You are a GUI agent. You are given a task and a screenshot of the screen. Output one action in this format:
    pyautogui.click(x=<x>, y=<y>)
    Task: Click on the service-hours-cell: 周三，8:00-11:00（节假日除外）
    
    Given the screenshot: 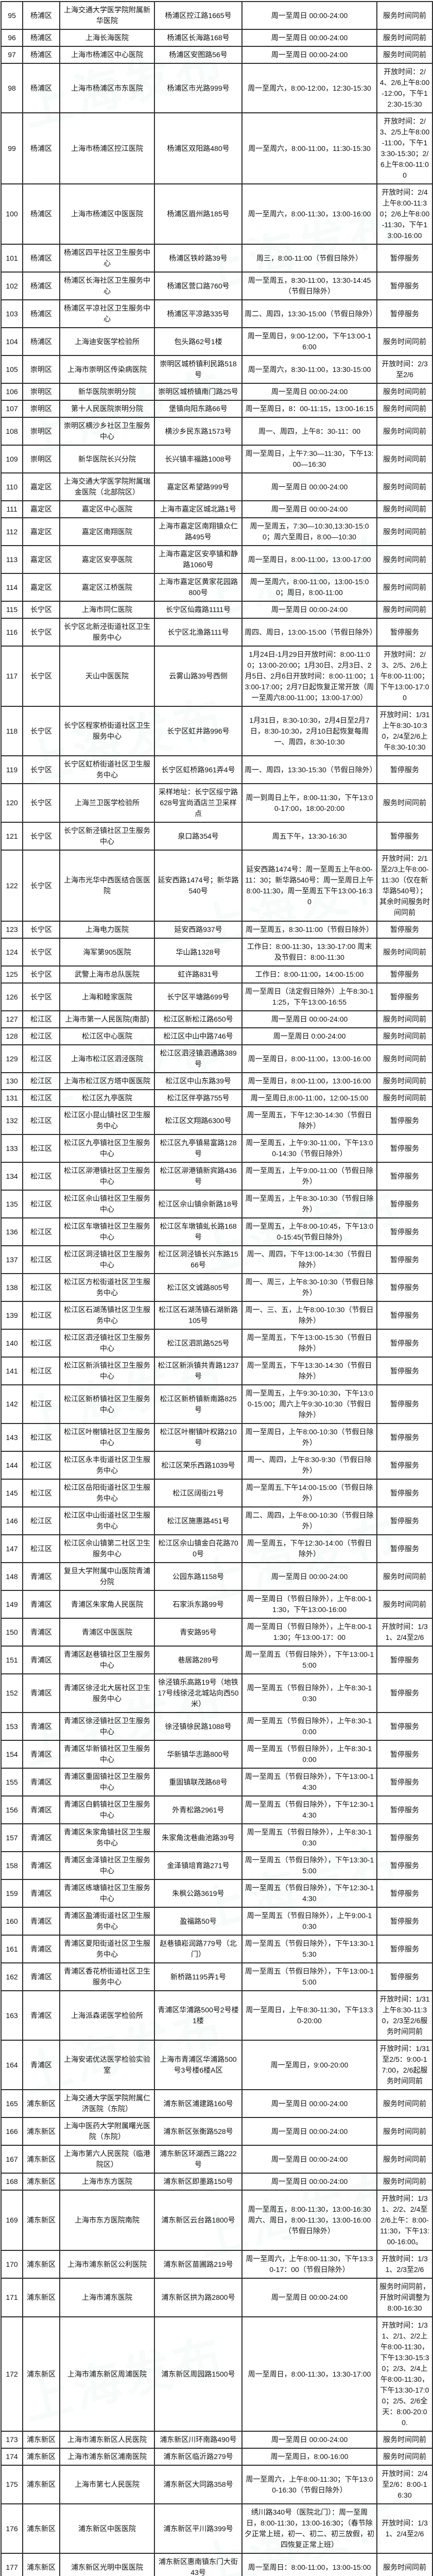 What is the action you would take?
    pyautogui.click(x=309, y=258)
    